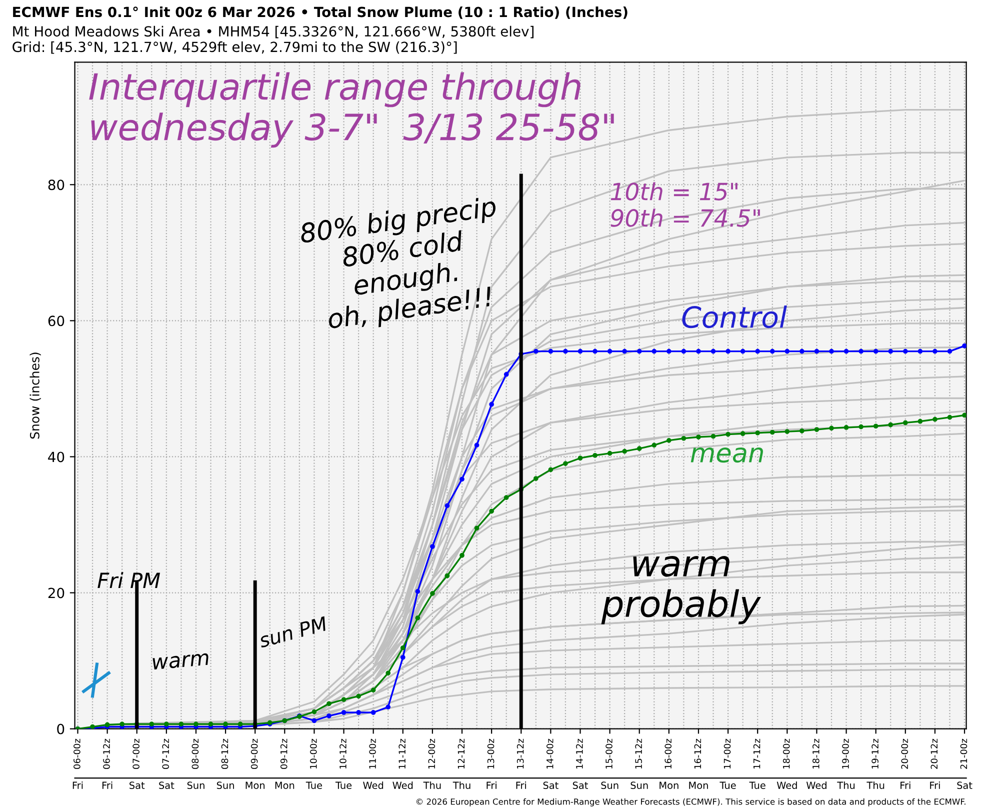 The width and height of the screenshot is (984, 808). Describe the element at coordinates (756, 753) in the screenshot. I see `x-tick-label: 17-12z` at that location.